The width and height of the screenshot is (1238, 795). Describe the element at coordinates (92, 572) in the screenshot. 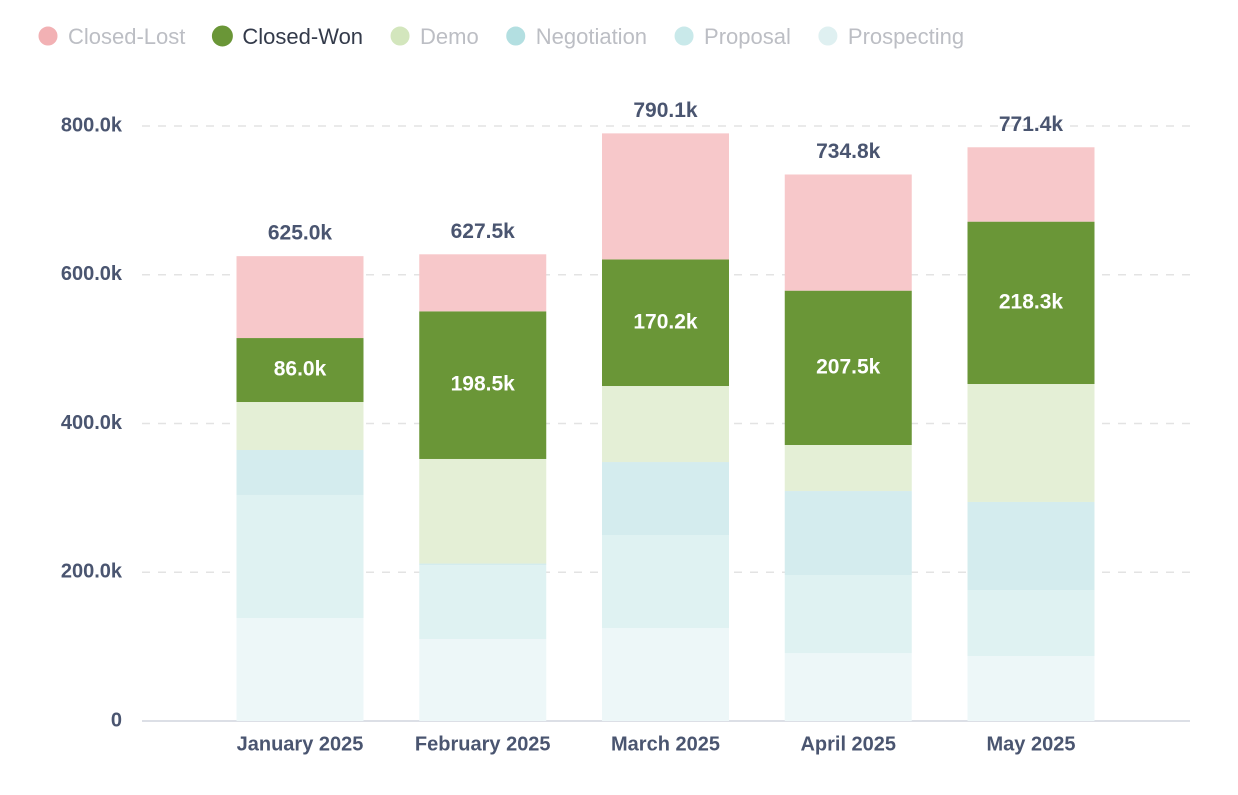

I see `y-tick-label: 200.0k` at that location.